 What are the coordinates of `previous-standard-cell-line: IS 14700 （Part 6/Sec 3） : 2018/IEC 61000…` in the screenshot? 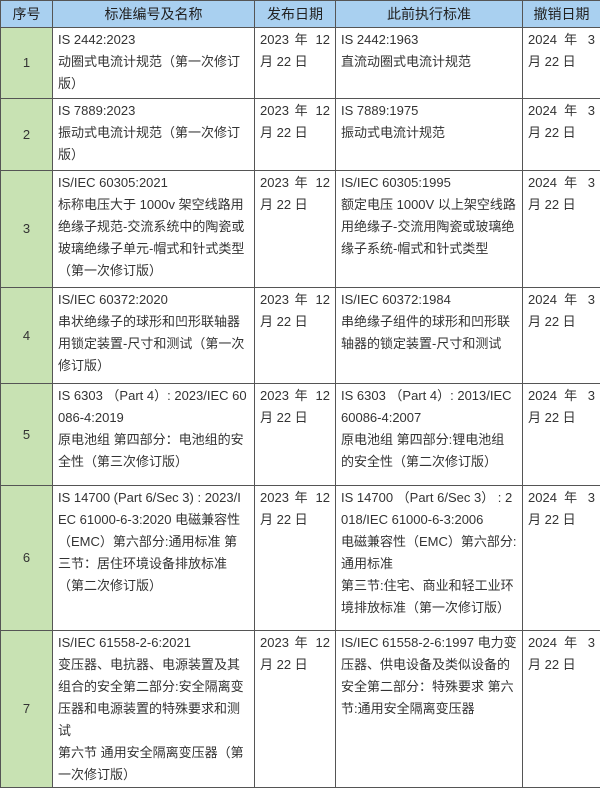 It's located at (429, 509).